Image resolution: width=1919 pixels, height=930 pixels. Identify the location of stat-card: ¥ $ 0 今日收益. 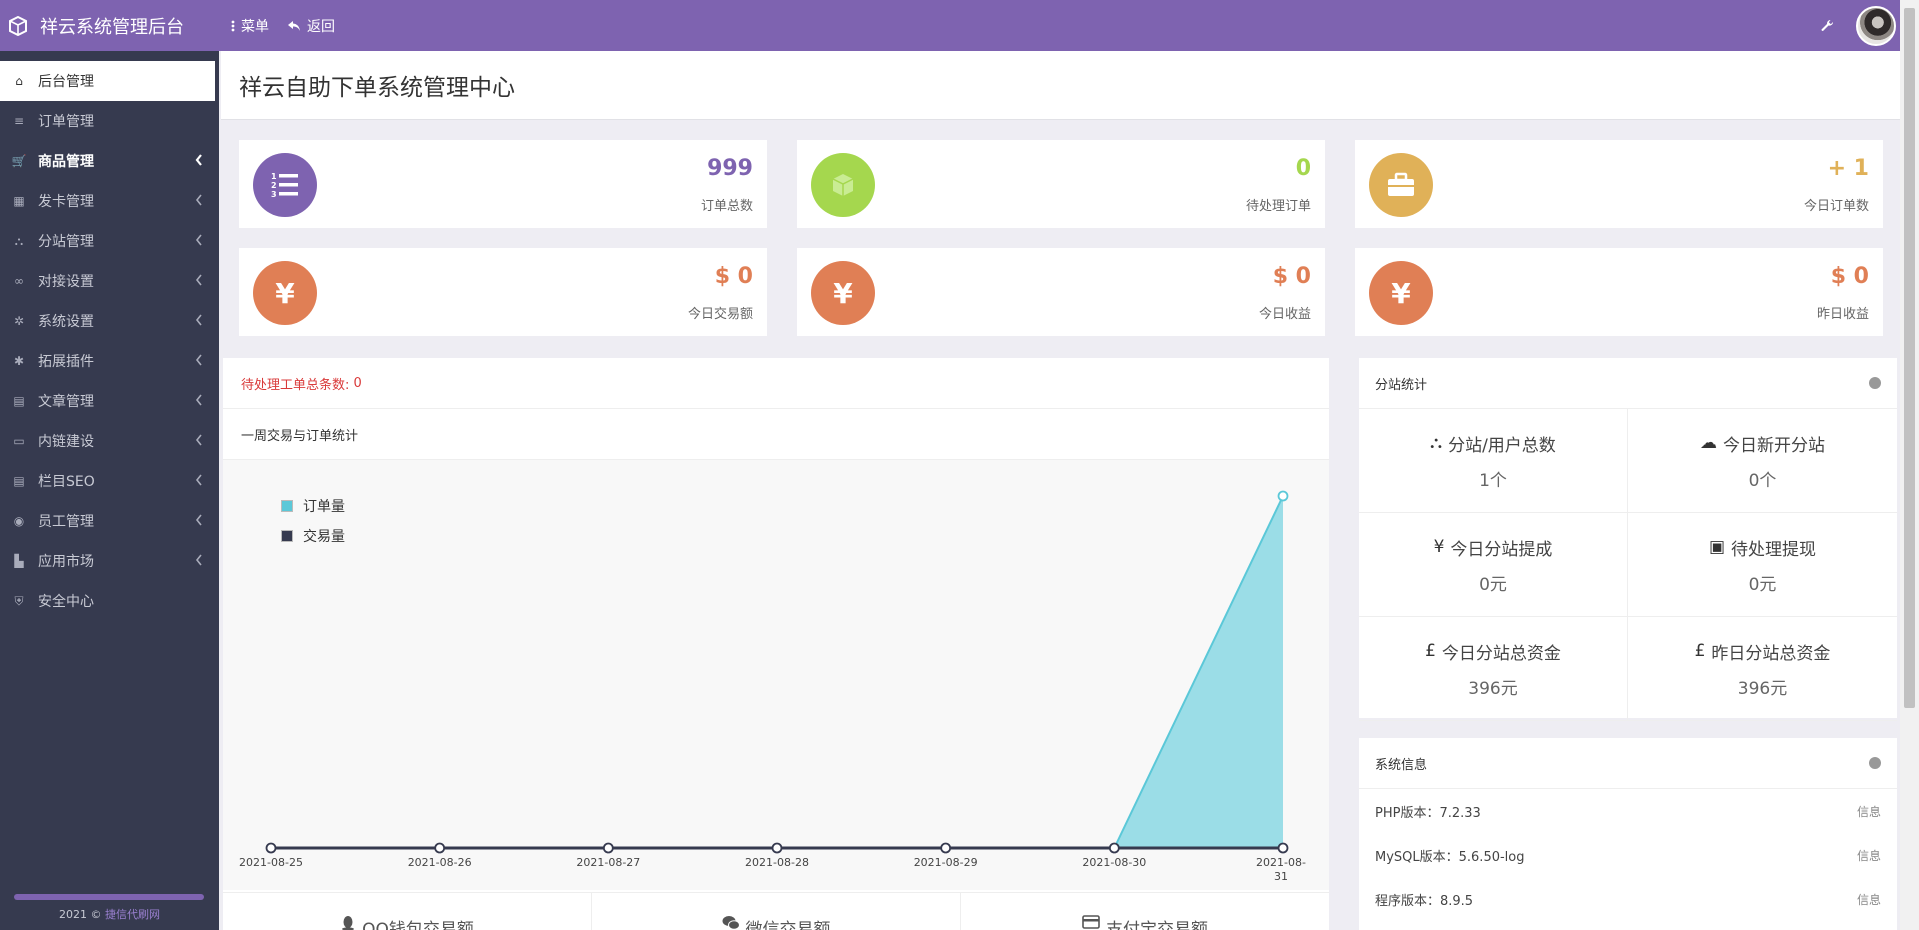
(1061, 292).